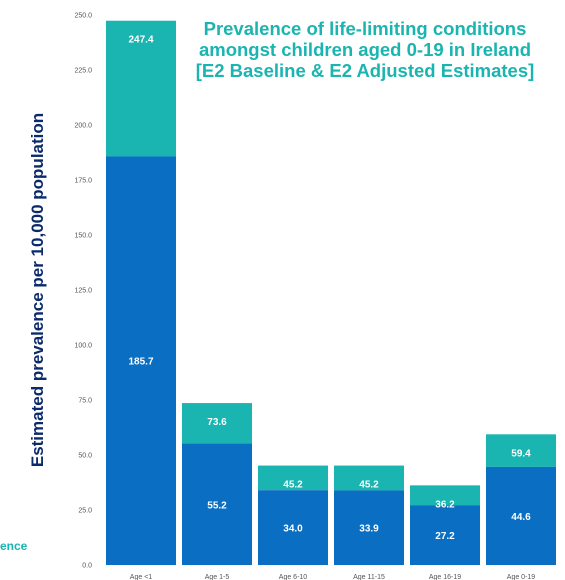 The height and width of the screenshot is (580, 565). What do you see at coordinates (365, 28) in the screenshot?
I see `chart-title-line-1: Prevalence of life-limiting conditions` at bounding box center [365, 28].